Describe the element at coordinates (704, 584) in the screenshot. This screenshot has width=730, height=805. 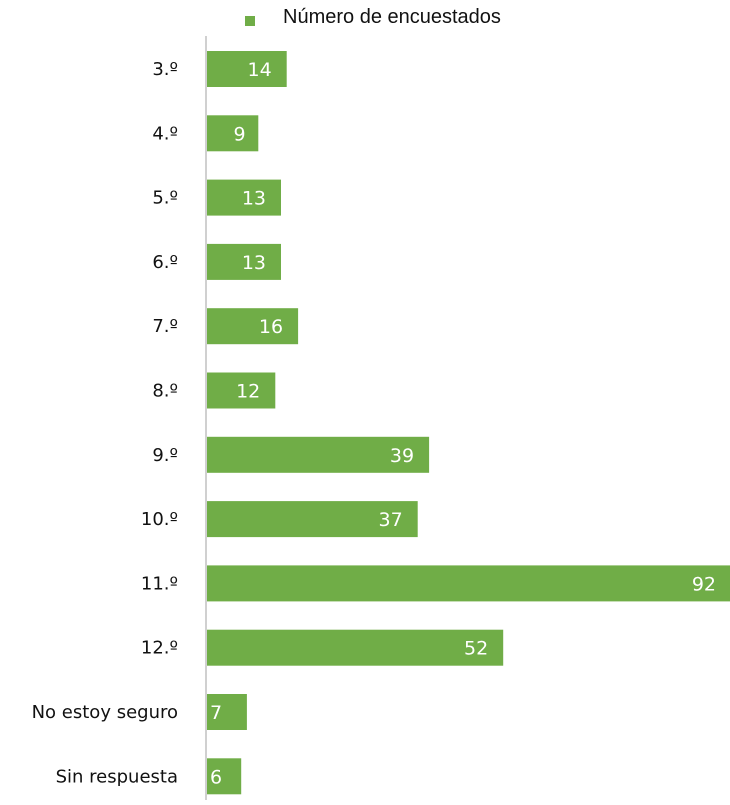
I see `data-label: 92` at that location.